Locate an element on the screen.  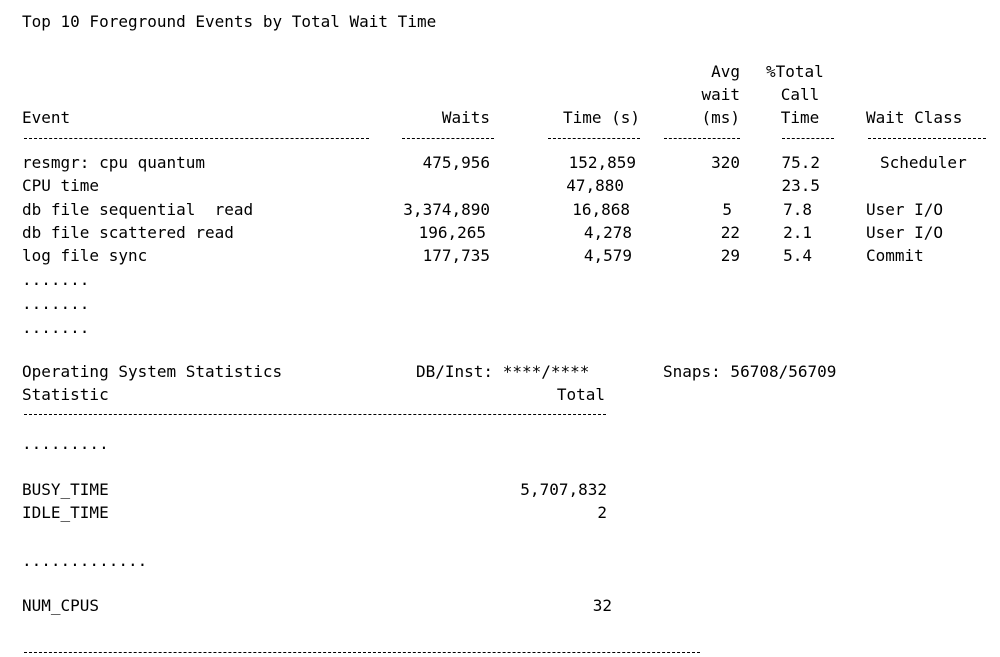
row1-avg-wait: 320 is located at coordinates (725, 162).